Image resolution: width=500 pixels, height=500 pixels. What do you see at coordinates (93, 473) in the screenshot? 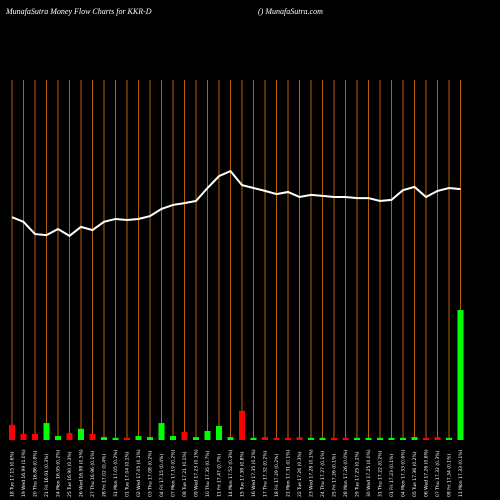
I see `x-tick-label: 27 Thu 16.96 (0.1%)` at bounding box center [93, 473].